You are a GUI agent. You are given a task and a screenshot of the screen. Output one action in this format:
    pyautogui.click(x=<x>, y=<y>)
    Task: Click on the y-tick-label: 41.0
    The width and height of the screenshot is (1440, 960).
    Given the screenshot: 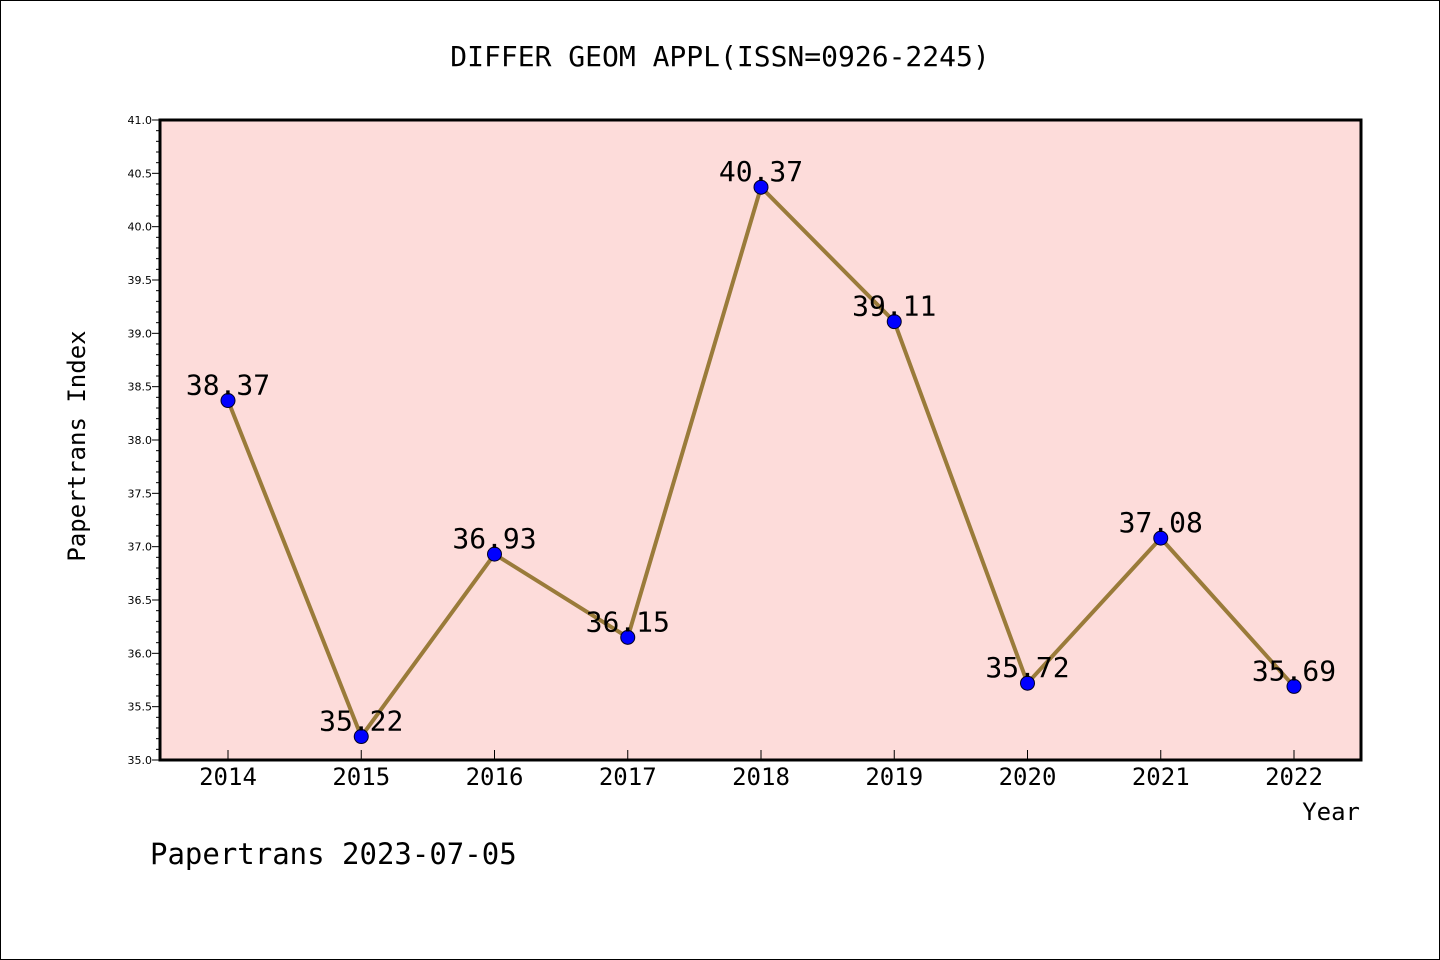 What is the action you would take?
    pyautogui.click(x=140, y=120)
    